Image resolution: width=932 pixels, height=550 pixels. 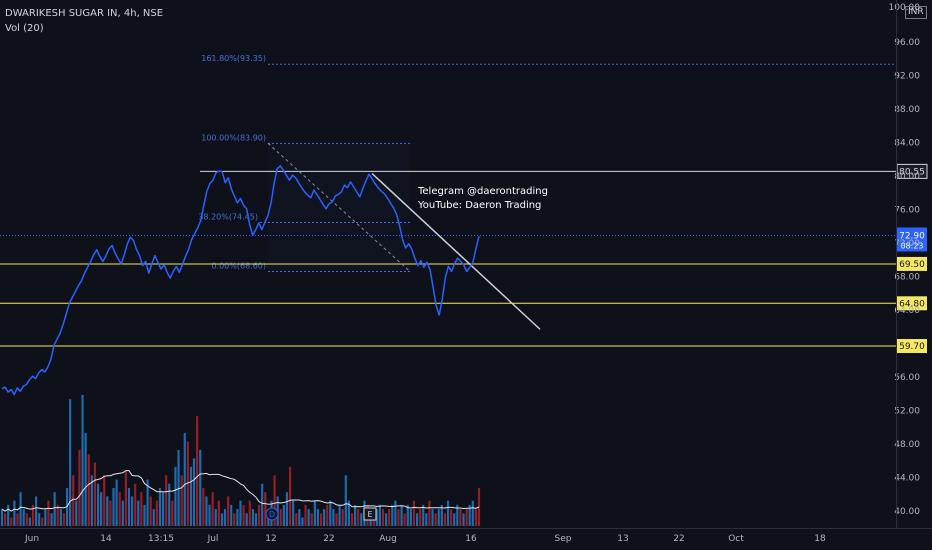 What do you see at coordinates (240, 491) in the screenshot?
I see `volume-ma` at bounding box center [240, 491].